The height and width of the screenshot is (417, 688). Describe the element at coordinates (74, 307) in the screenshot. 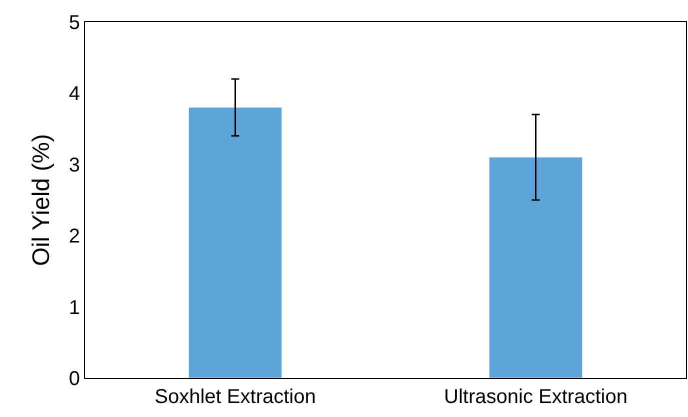

I see `y-tick-label: 1` at that location.